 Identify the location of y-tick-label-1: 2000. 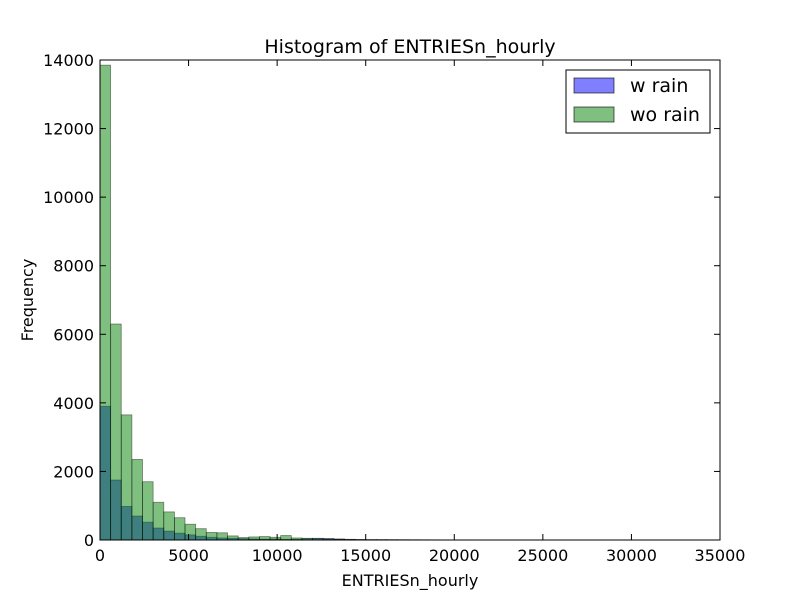
(73, 471).